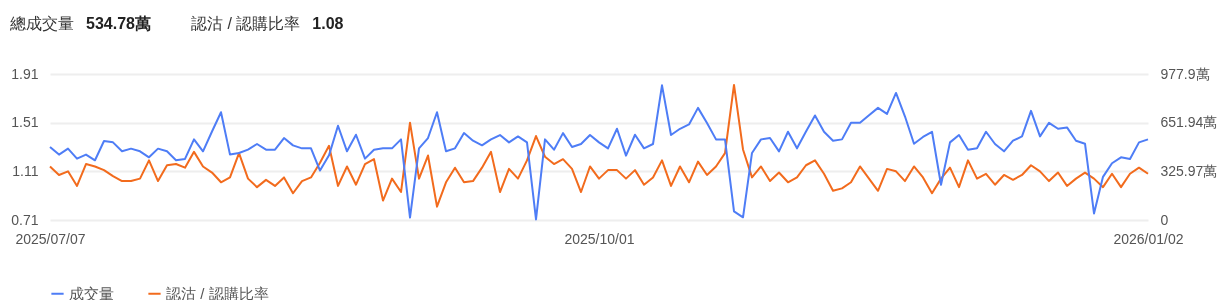  I want to click on y2-tick-label: 325.97萬, so click(1189, 170).